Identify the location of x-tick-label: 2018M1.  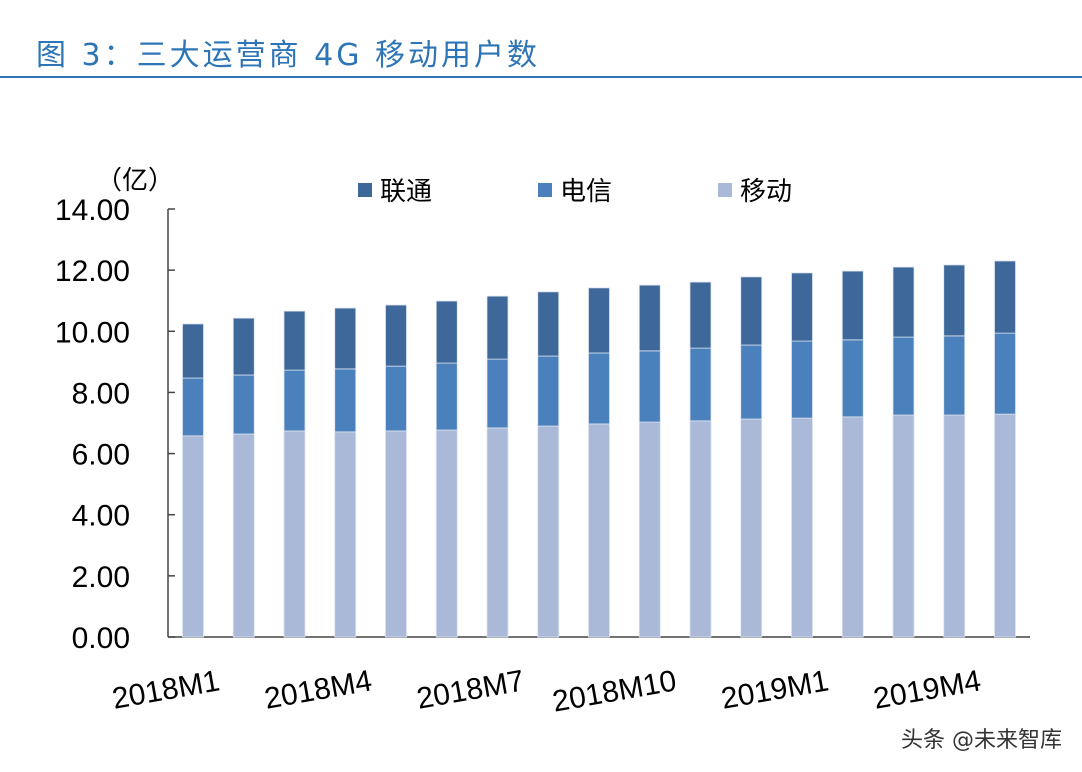
(166, 689).